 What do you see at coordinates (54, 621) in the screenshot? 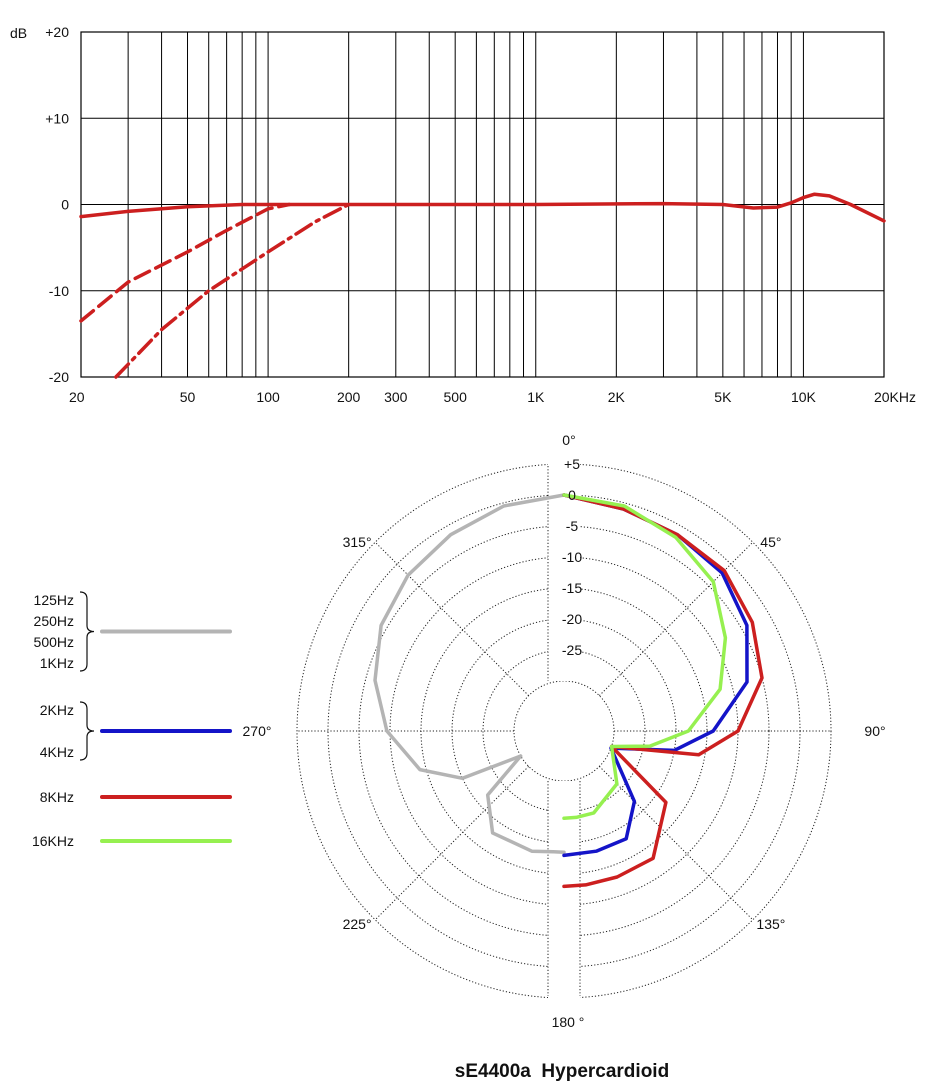
I see `legend-label: 250Hz` at bounding box center [54, 621].